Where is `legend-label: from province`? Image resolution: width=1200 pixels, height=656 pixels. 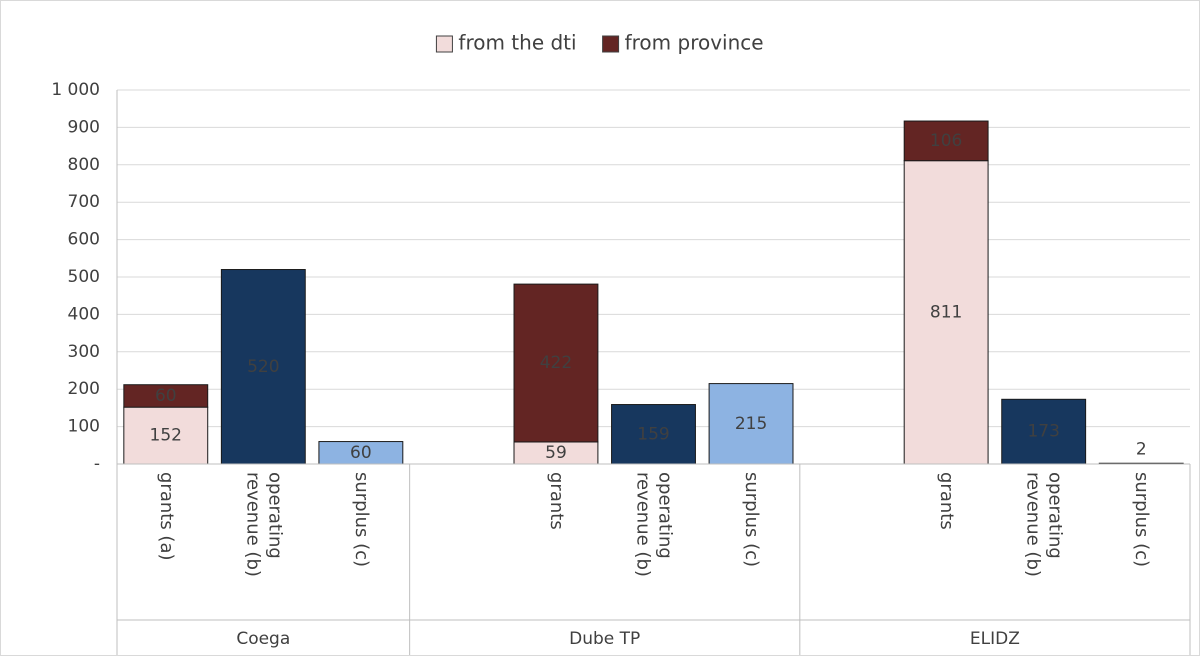 legend-label: from province is located at coordinates (694, 43).